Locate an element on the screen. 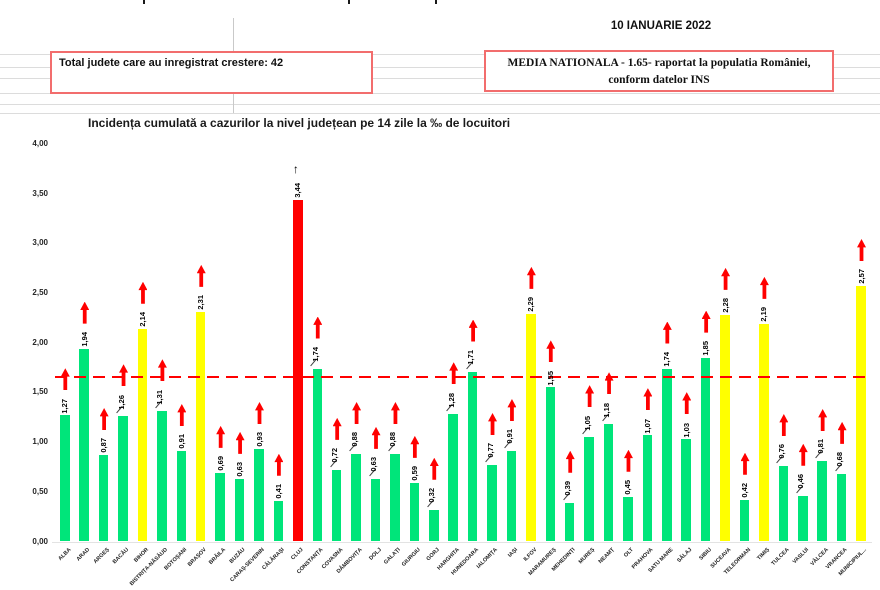 The width and height of the screenshot is (880, 590). bar-value-text: 1,27 is located at coordinates (65, 406).